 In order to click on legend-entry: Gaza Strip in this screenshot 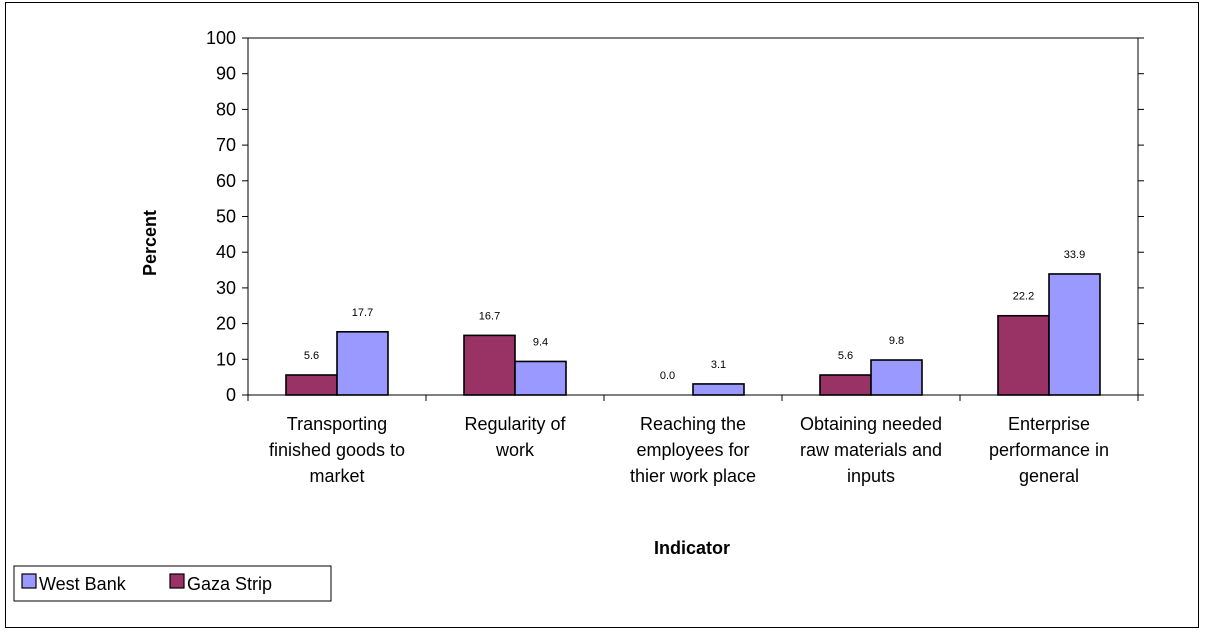, I will do `click(229, 584)`.